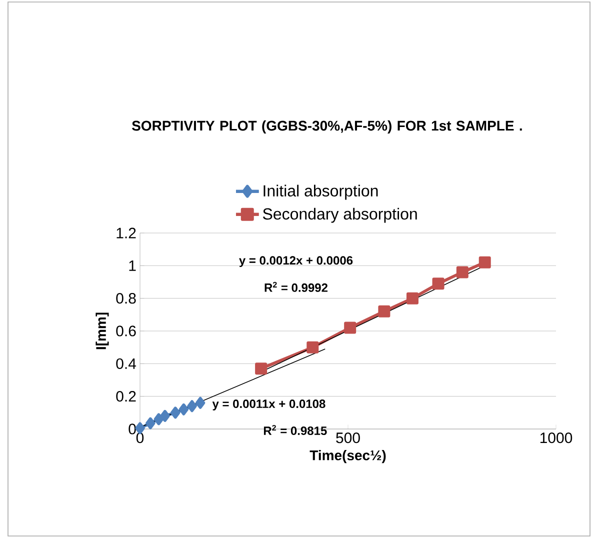 This screenshot has height=550, width=605. Describe the element at coordinates (339, 215) in the screenshot. I see `legend-label: Secondary absorption` at that location.